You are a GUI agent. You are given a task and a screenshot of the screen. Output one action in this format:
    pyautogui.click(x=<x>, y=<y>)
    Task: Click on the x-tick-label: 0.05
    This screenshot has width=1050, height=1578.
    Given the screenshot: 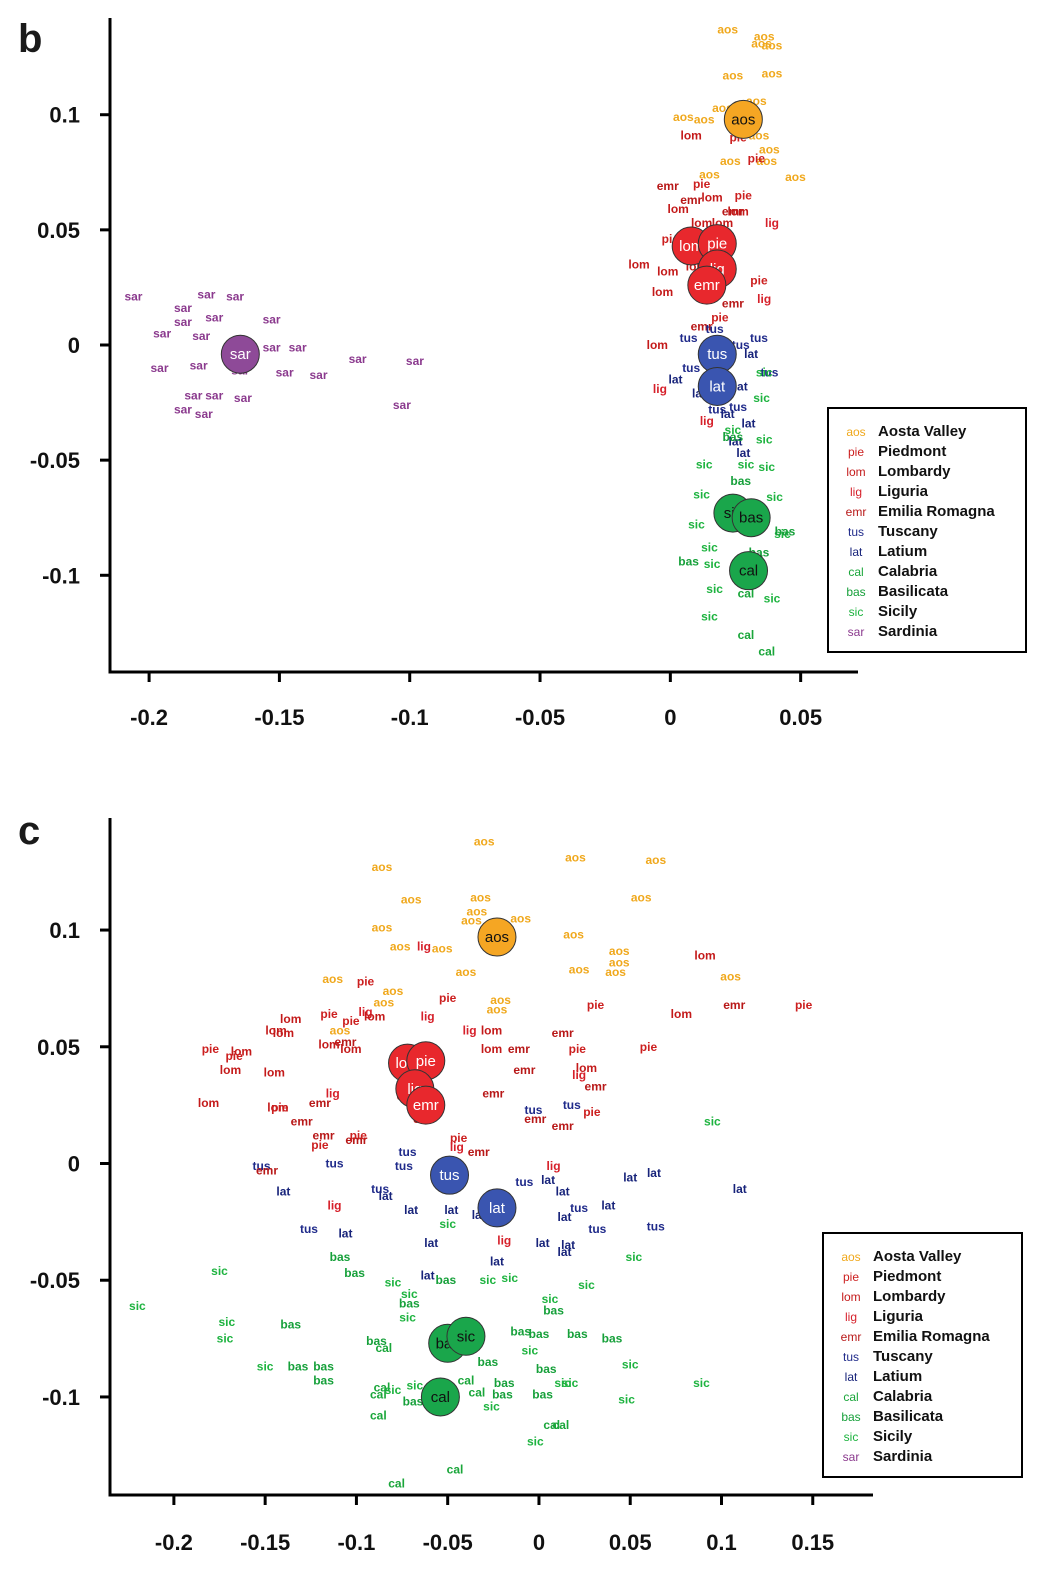 What is the action you would take?
    pyautogui.click(x=630, y=1542)
    